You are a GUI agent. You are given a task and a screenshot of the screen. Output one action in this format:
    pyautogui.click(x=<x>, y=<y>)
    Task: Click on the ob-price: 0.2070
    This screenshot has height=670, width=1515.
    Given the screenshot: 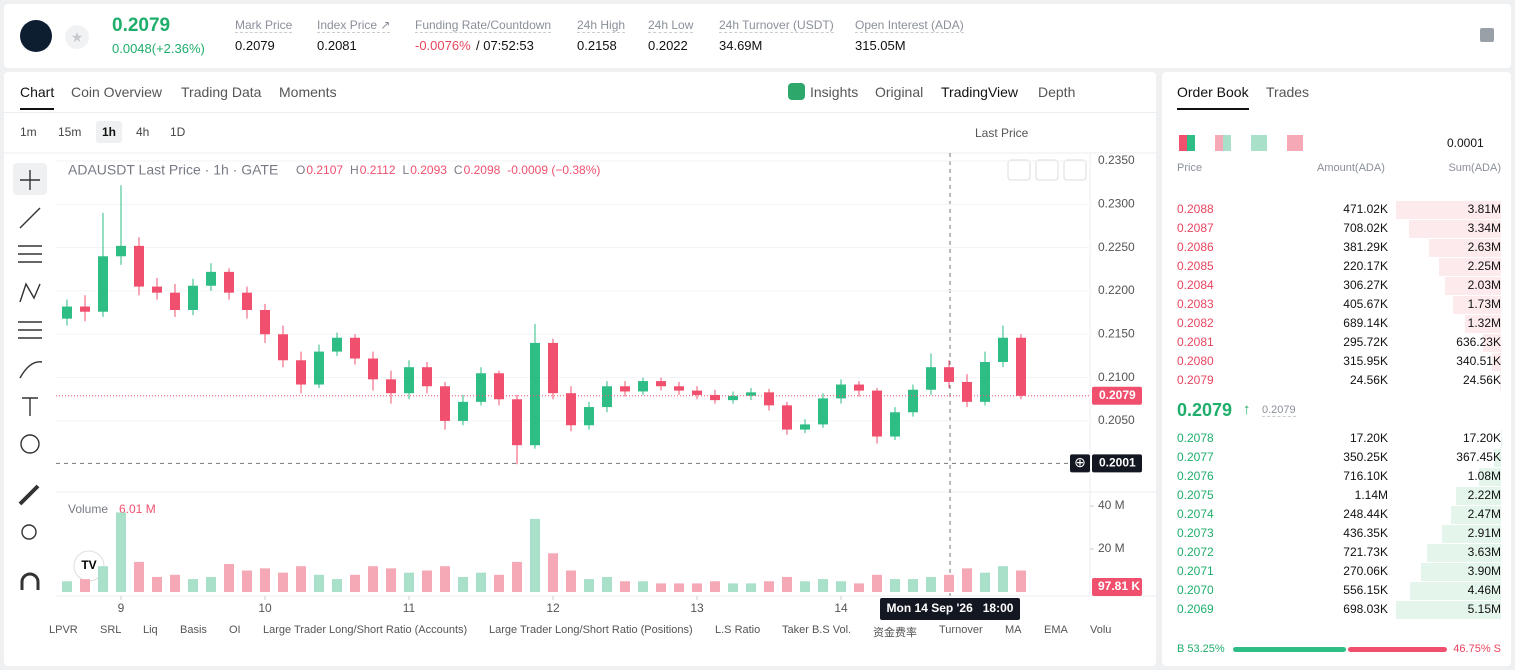 What is the action you would take?
    pyautogui.click(x=1195, y=590)
    